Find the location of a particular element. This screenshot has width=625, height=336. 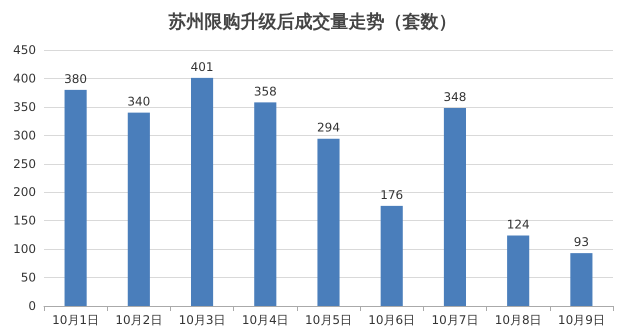

data-label: 401 is located at coordinates (202, 67).